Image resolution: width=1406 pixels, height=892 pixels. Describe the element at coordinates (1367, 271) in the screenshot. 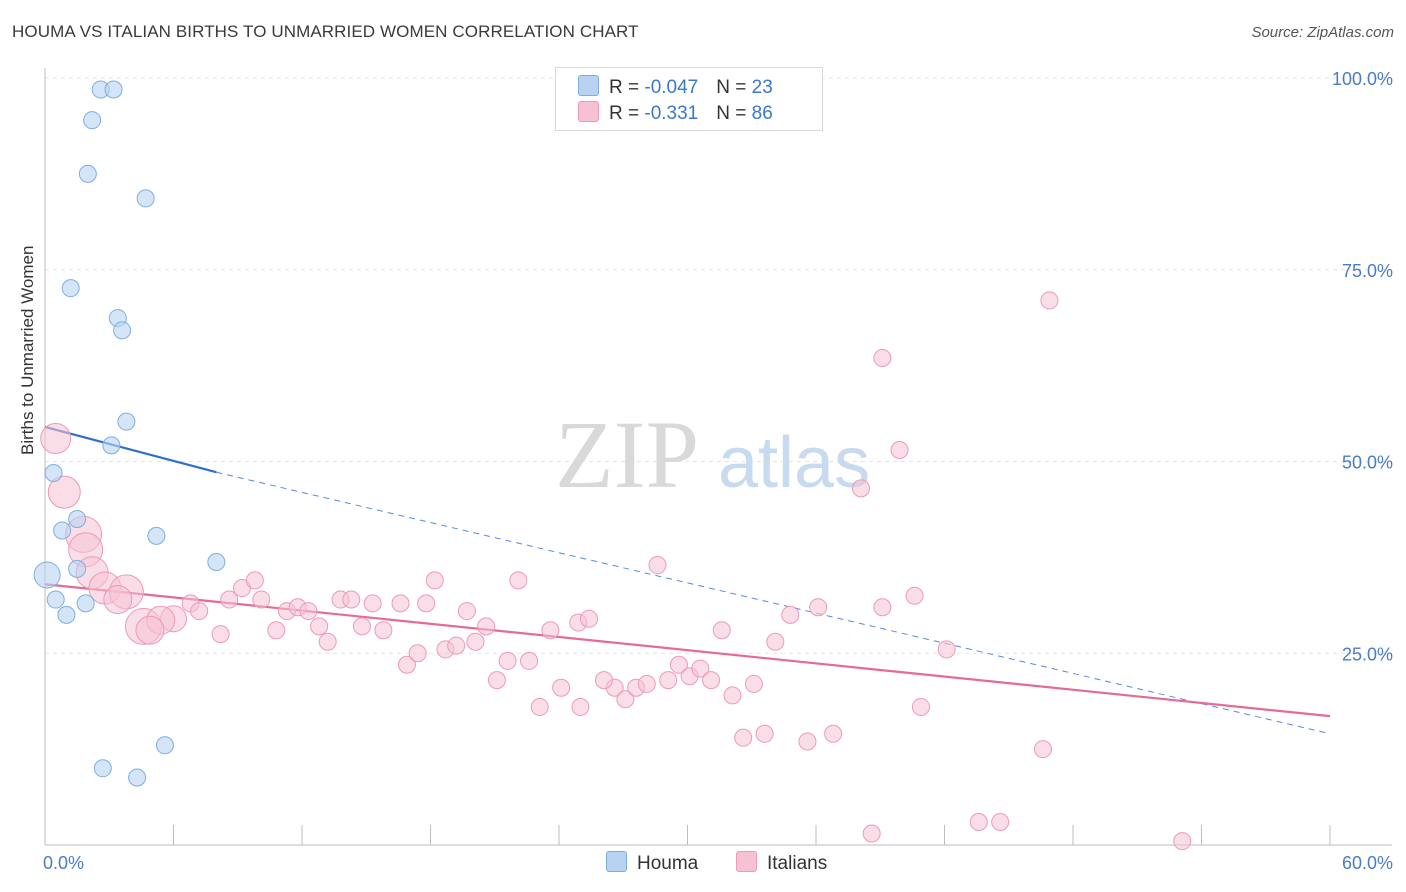

I see `y-tick-label: 75.0%` at that location.